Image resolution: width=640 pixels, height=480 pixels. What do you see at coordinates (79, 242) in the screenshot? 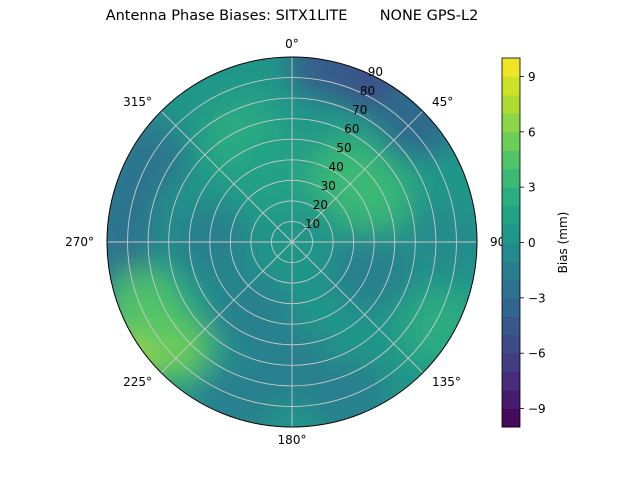
I see `theta-tick-label: 270°` at bounding box center [79, 242].